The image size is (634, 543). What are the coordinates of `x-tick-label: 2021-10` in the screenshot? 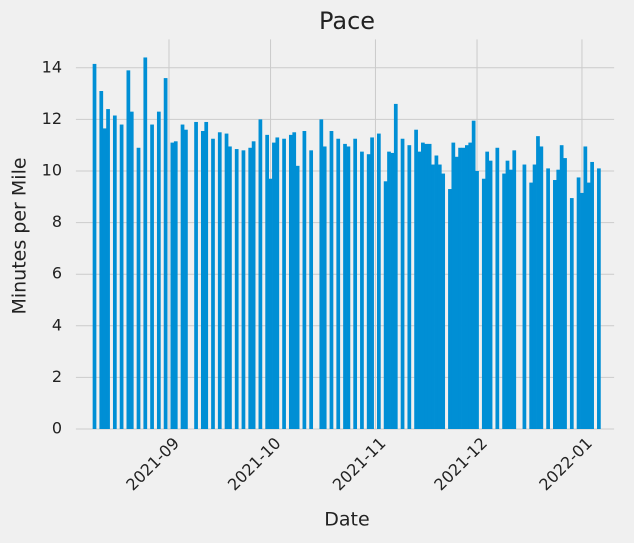 It's located at (254, 464).